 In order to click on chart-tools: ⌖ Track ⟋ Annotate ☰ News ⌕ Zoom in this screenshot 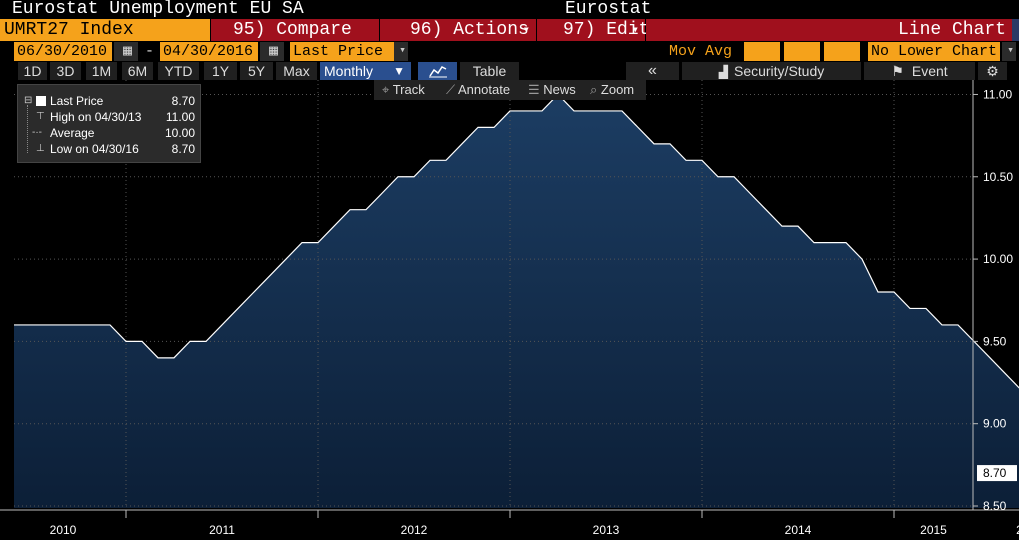, I will do `click(510, 90)`.